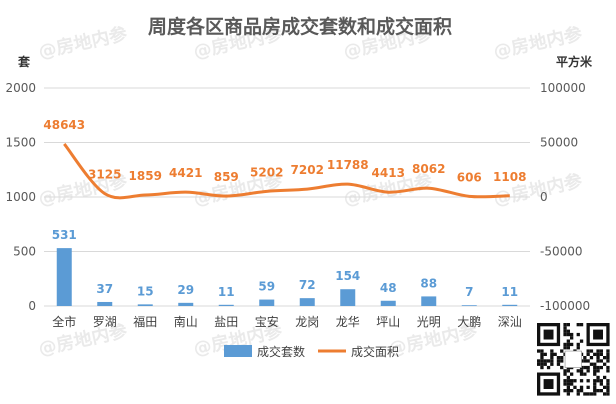 The image size is (616, 404). What do you see at coordinates (32, 306) in the screenshot?
I see `left-tick-label: 0` at bounding box center [32, 306].